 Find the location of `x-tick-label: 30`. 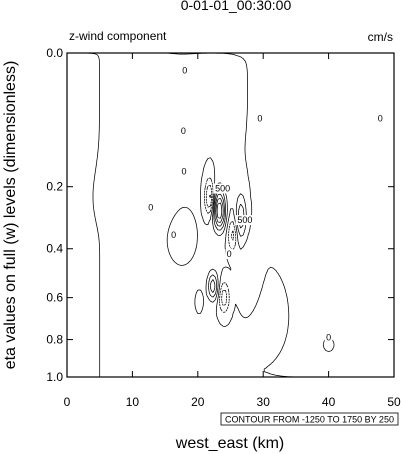

x-tick-label: 30 is located at coordinates (264, 402).